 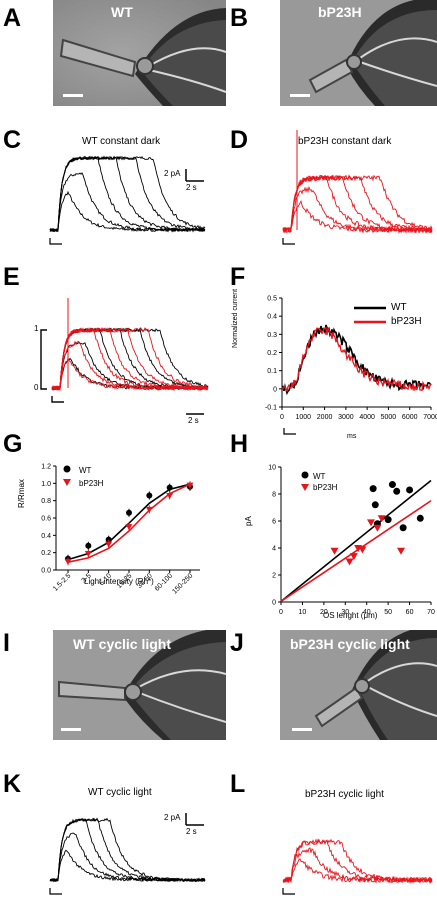 What do you see at coordinates (46, 467) in the screenshot?
I see `g-y-tick-label: 1.2` at bounding box center [46, 467].